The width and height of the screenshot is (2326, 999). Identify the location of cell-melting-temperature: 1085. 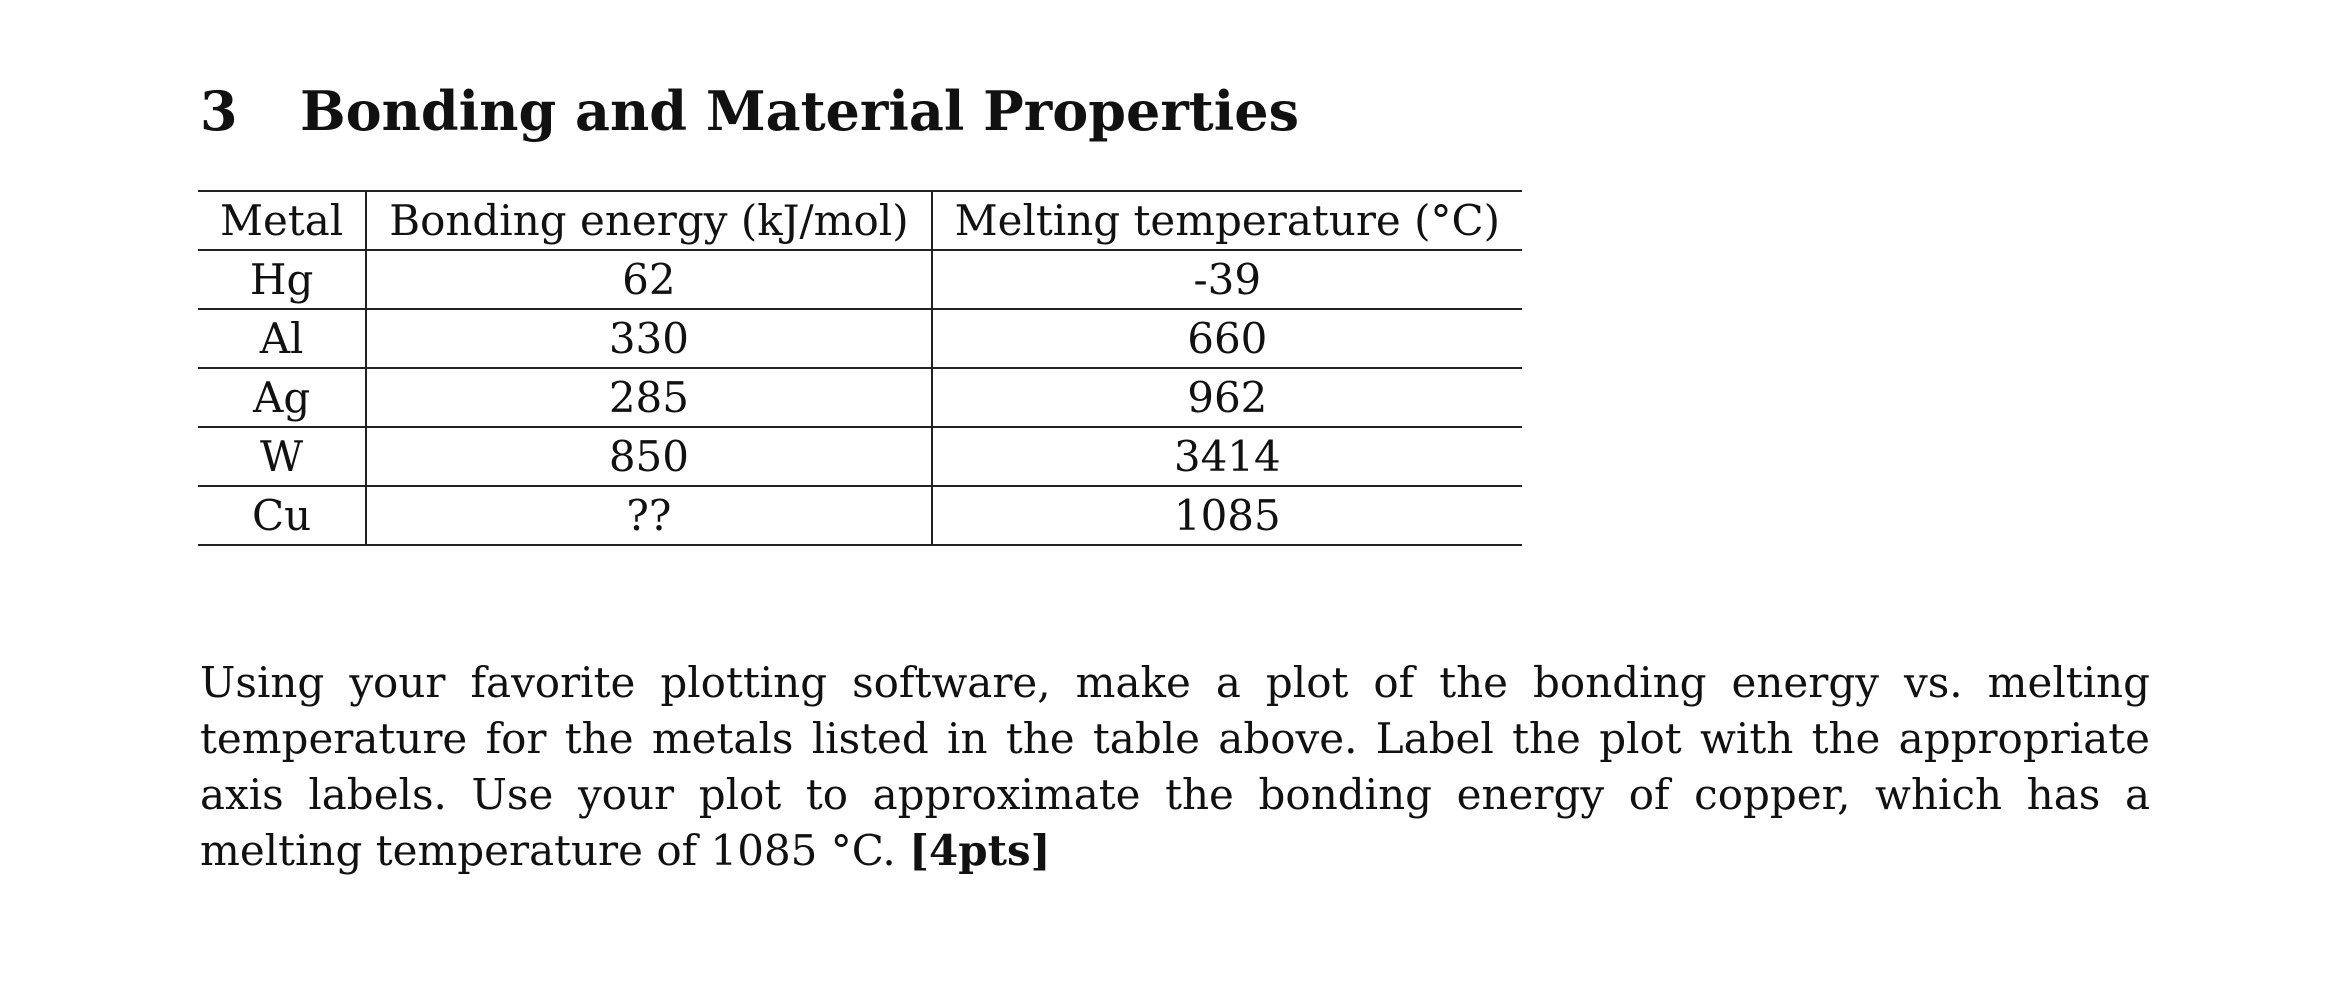
(1226, 515).